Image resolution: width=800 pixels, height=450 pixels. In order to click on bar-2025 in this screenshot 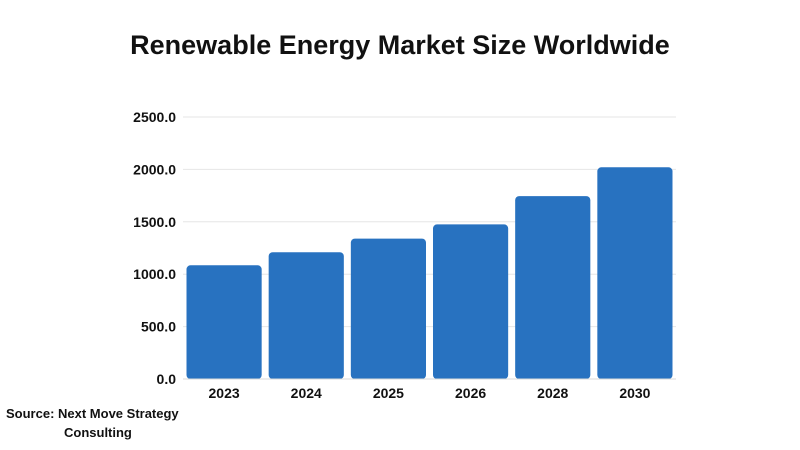, I will do `click(388, 308)`.